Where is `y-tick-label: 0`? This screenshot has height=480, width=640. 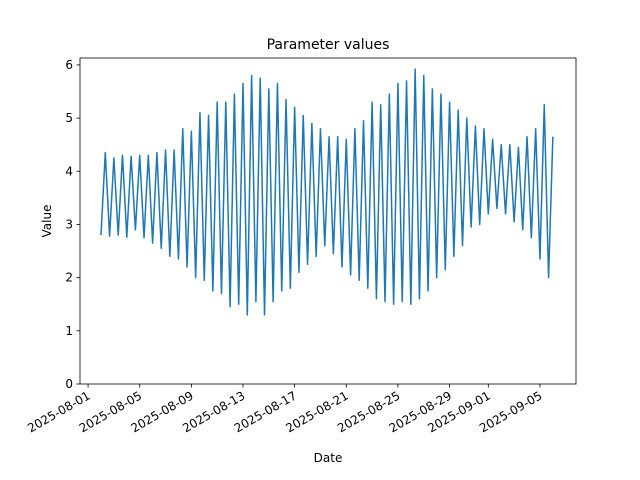 y-tick-label: 0 is located at coordinates (69, 384).